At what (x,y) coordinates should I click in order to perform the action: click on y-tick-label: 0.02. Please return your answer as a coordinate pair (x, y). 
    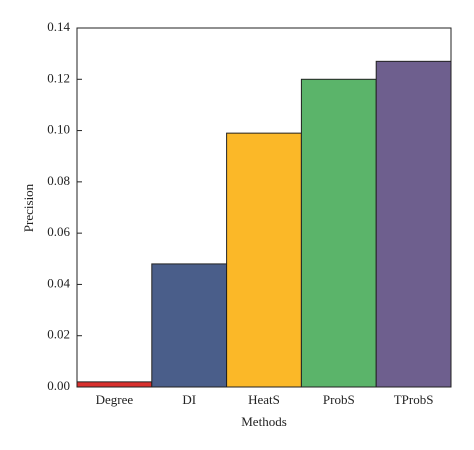
    Looking at the image, I should click on (58, 334).